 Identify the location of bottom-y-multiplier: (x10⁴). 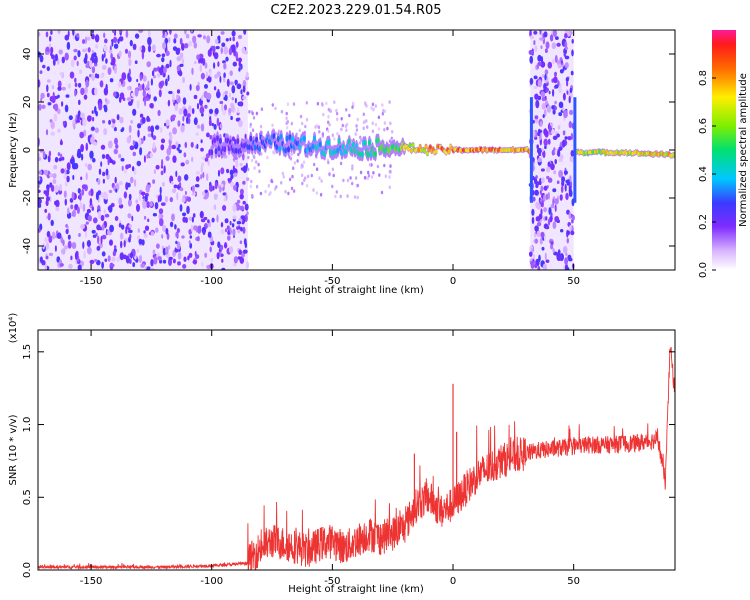
(13, 328).